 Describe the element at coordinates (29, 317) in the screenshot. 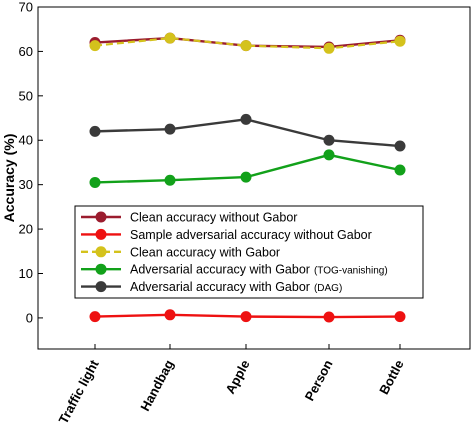

I see `y-tick-label: 0` at that location.